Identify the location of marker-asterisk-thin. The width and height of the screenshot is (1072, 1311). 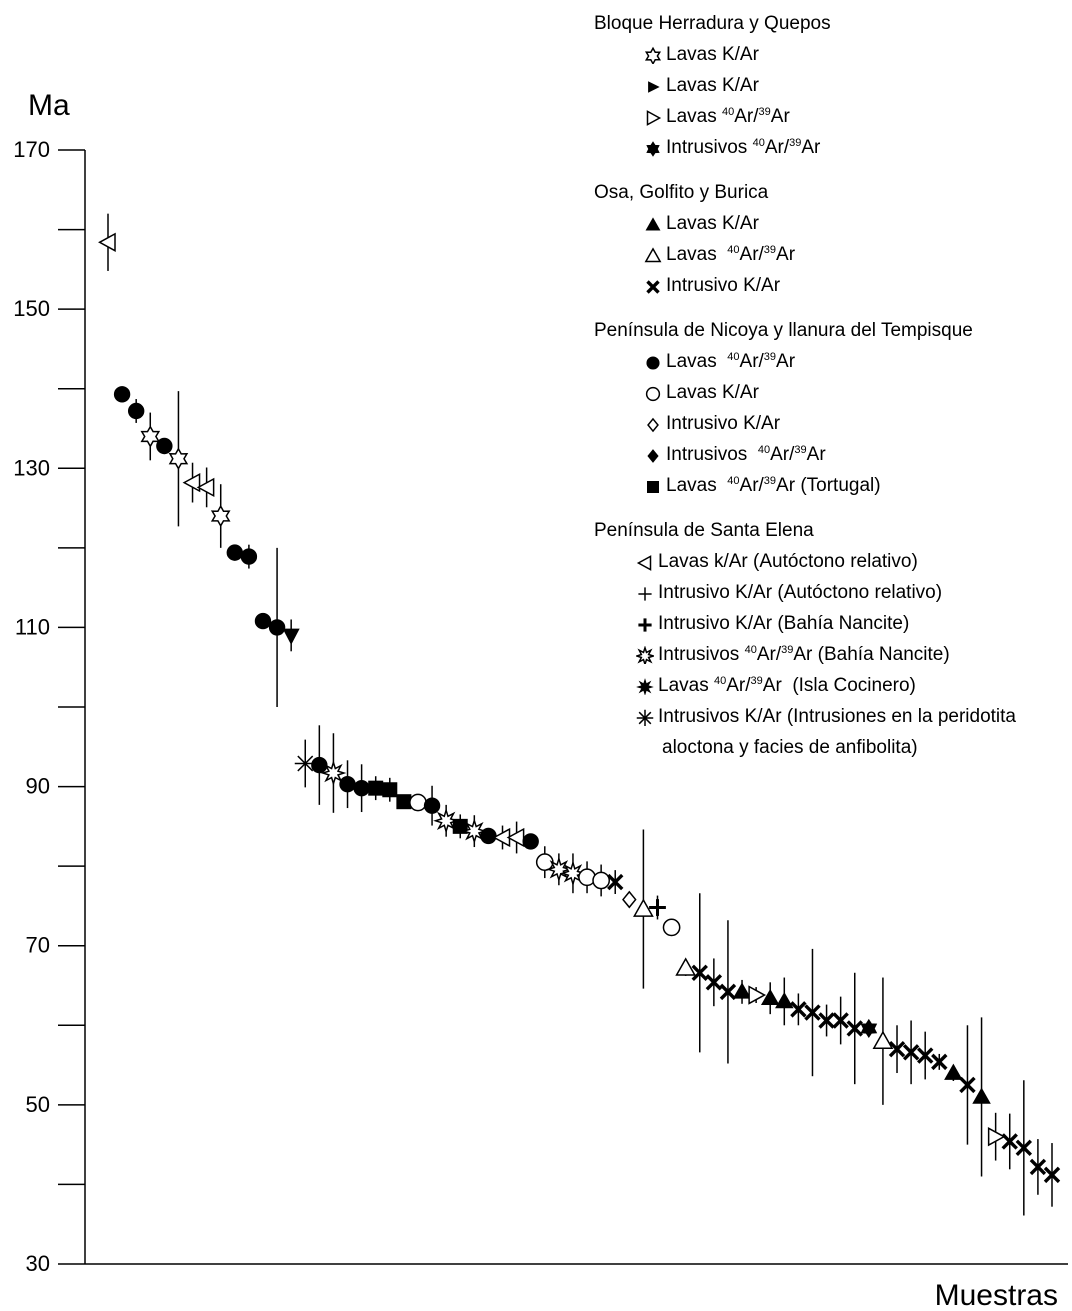
(645, 717).